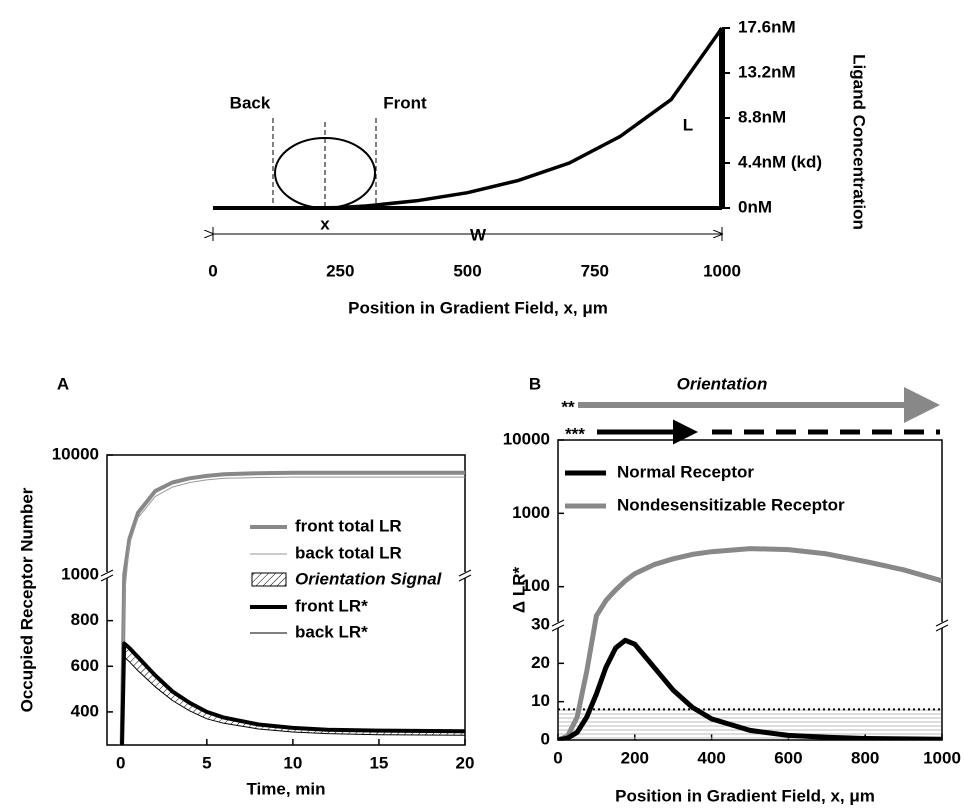 This screenshot has width=965, height=811. What do you see at coordinates (755, 206) in the screenshot?
I see `y-tick-label: 0nM` at bounding box center [755, 206].